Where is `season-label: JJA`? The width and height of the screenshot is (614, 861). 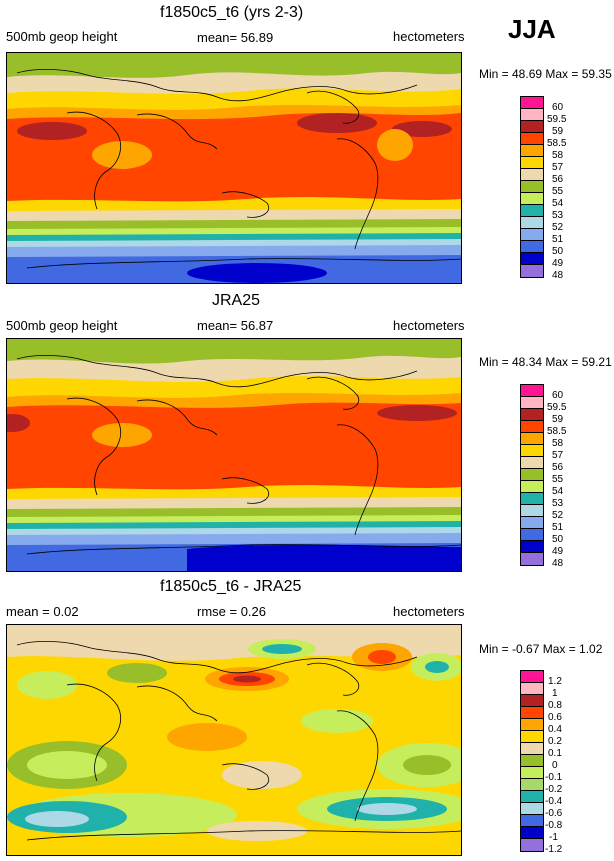
season-label: JJA is located at coordinates (532, 29).